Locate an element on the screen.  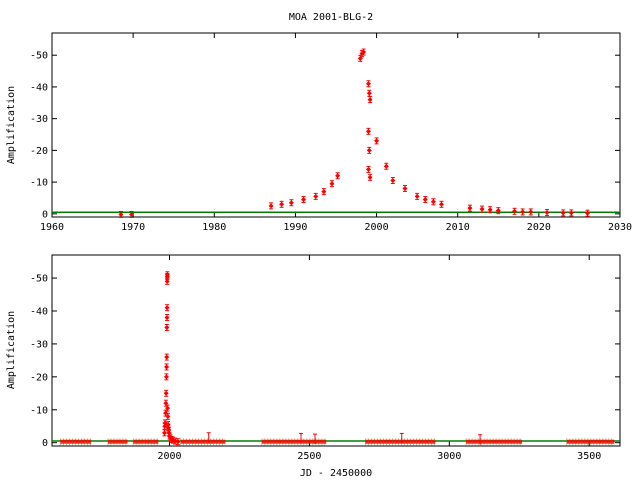
x-tick-label: 2010 is located at coordinates (458, 227).